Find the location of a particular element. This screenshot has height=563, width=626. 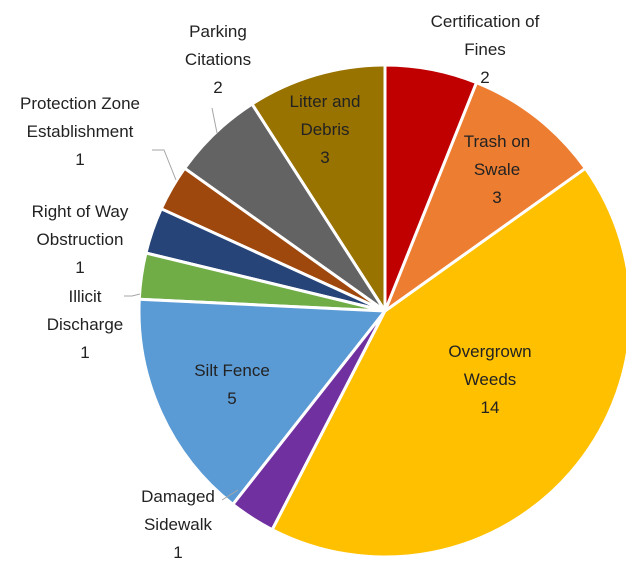

category-label: Trash on Swale is located at coordinates (497, 155).